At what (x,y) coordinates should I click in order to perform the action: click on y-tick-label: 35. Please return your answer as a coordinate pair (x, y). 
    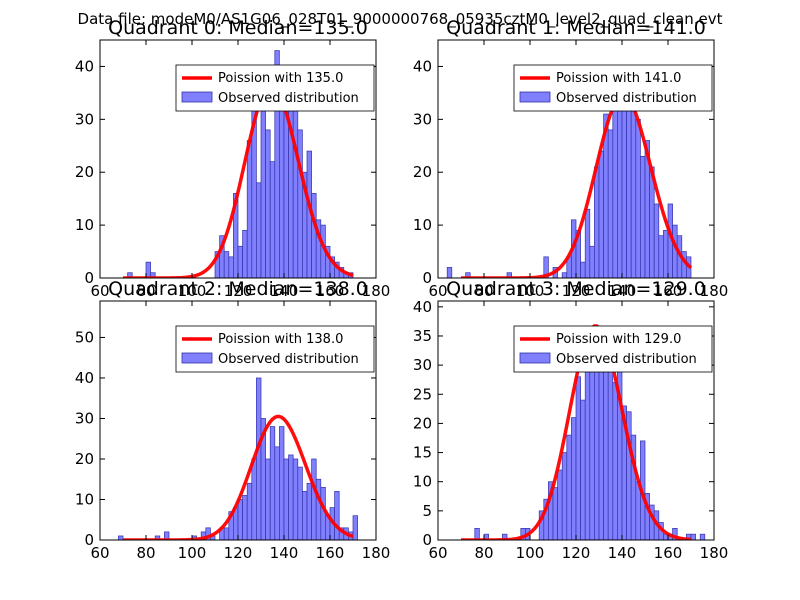
    Looking at the image, I should click on (422, 336).